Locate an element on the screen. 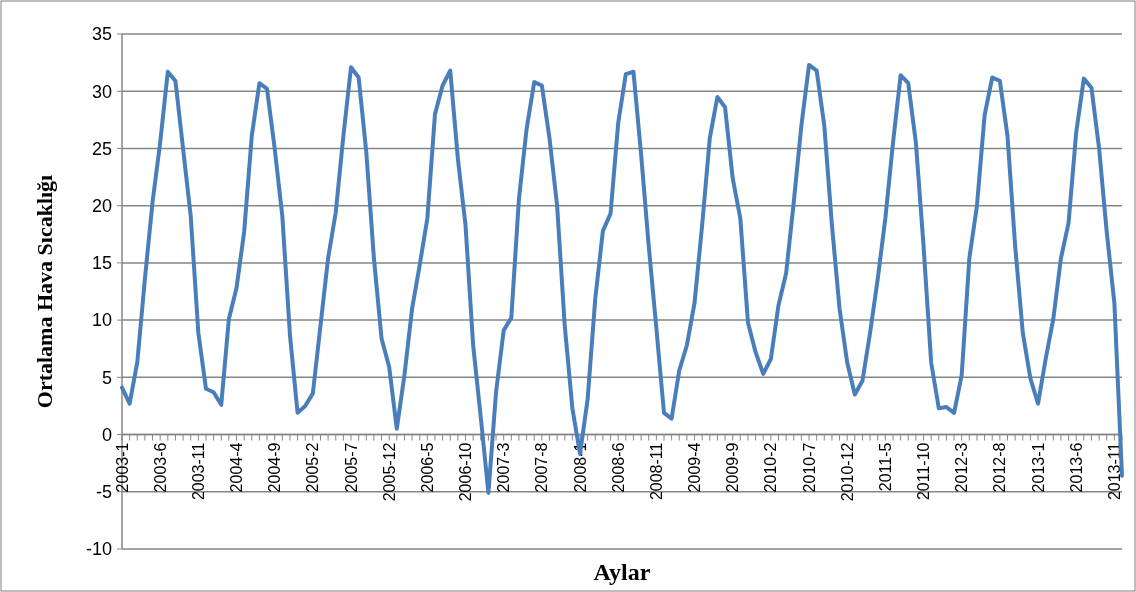  y-tick-label: 10 is located at coordinates (101, 320).